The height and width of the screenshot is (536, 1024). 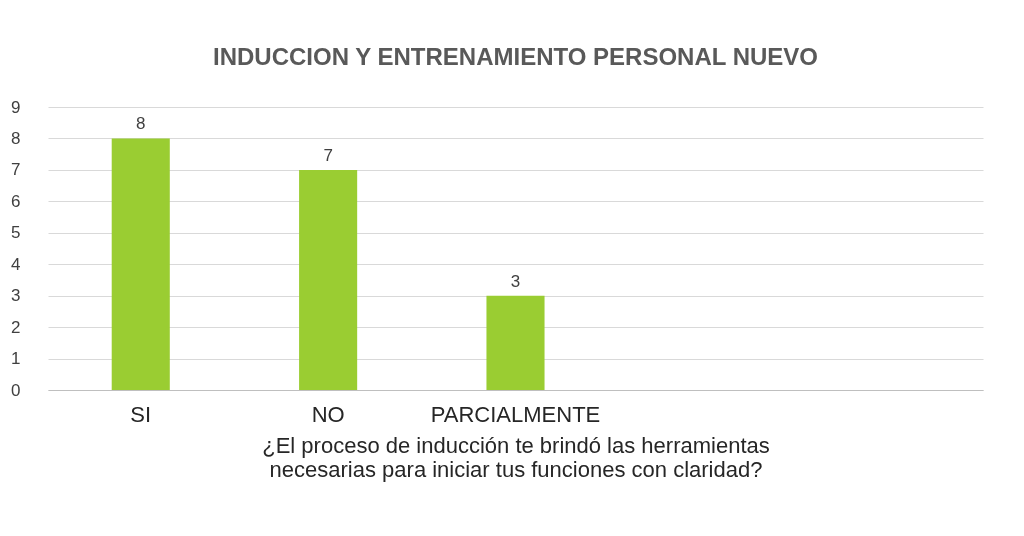 I want to click on chart-title: INDUCCION Y ENTRENAMIENTO PERSONAL NUEVO, so click(x=515, y=56).